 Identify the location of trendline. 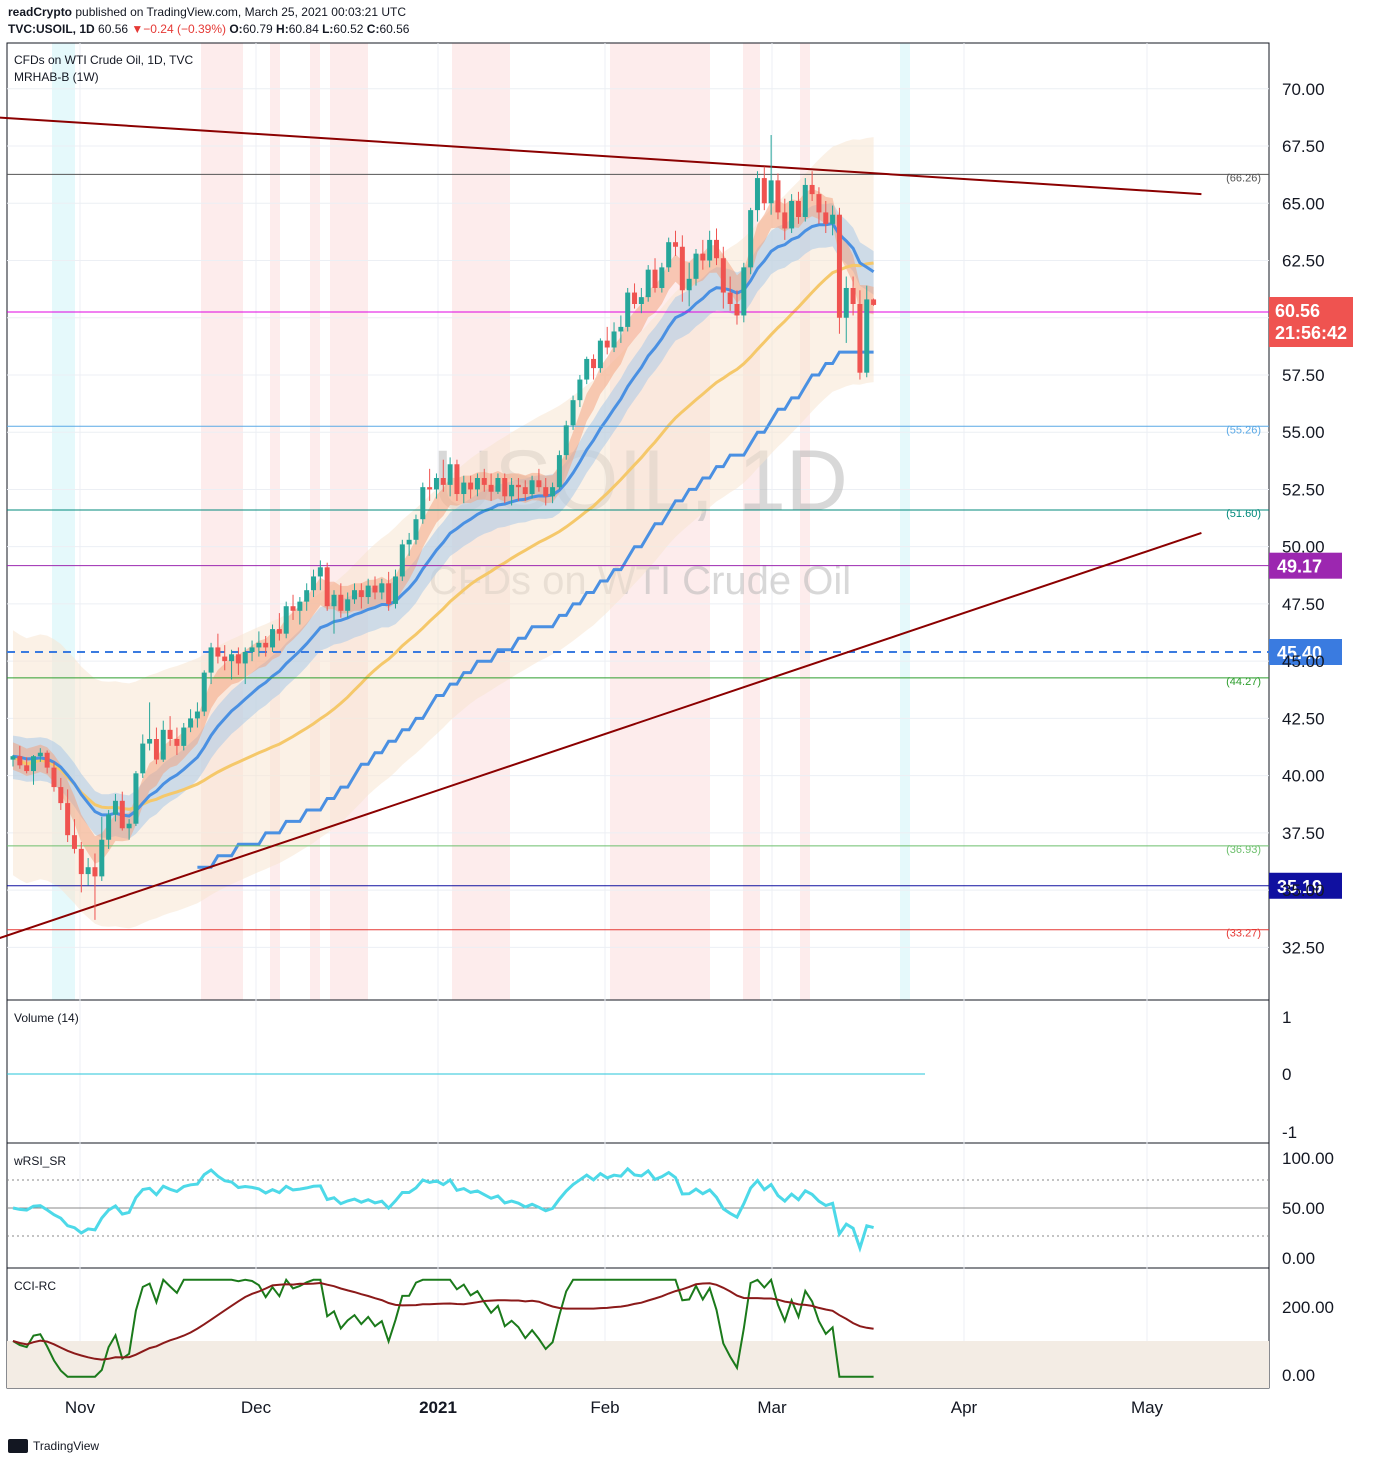
(601, 156).